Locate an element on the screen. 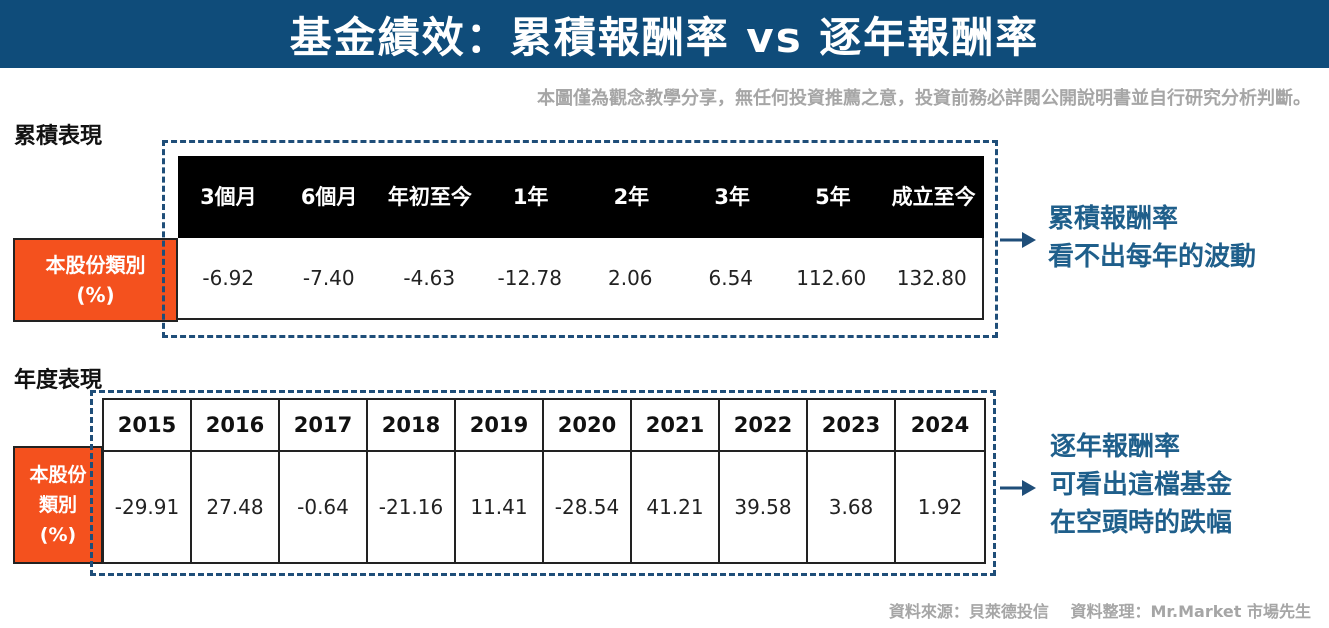 Image resolution: width=1329 pixels, height=628 pixels. source-credit: 資料來源：貝萊德投信 資料整理：Mr.Market 市場先生 is located at coordinates (1099, 611).